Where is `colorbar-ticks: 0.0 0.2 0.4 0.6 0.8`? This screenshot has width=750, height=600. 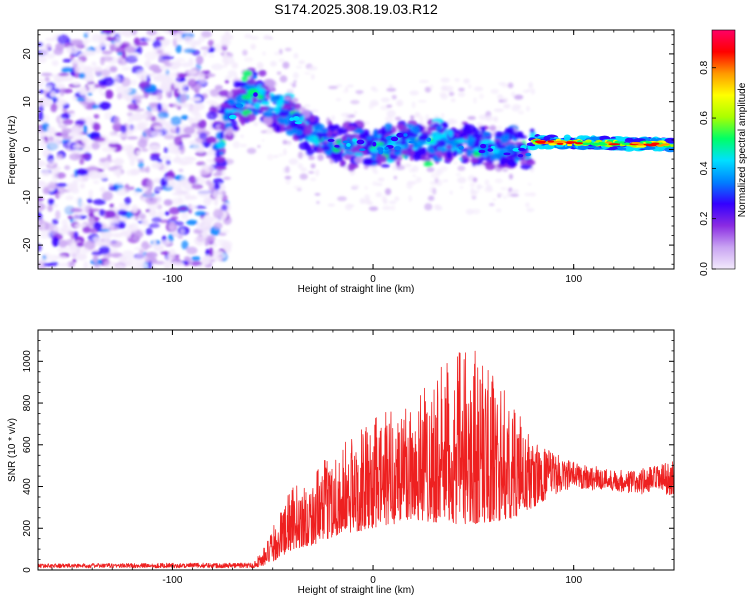
colorbar-ticks: 0.0 0.2 0.4 0.6 0.8 is located at coordinates (707, 168).